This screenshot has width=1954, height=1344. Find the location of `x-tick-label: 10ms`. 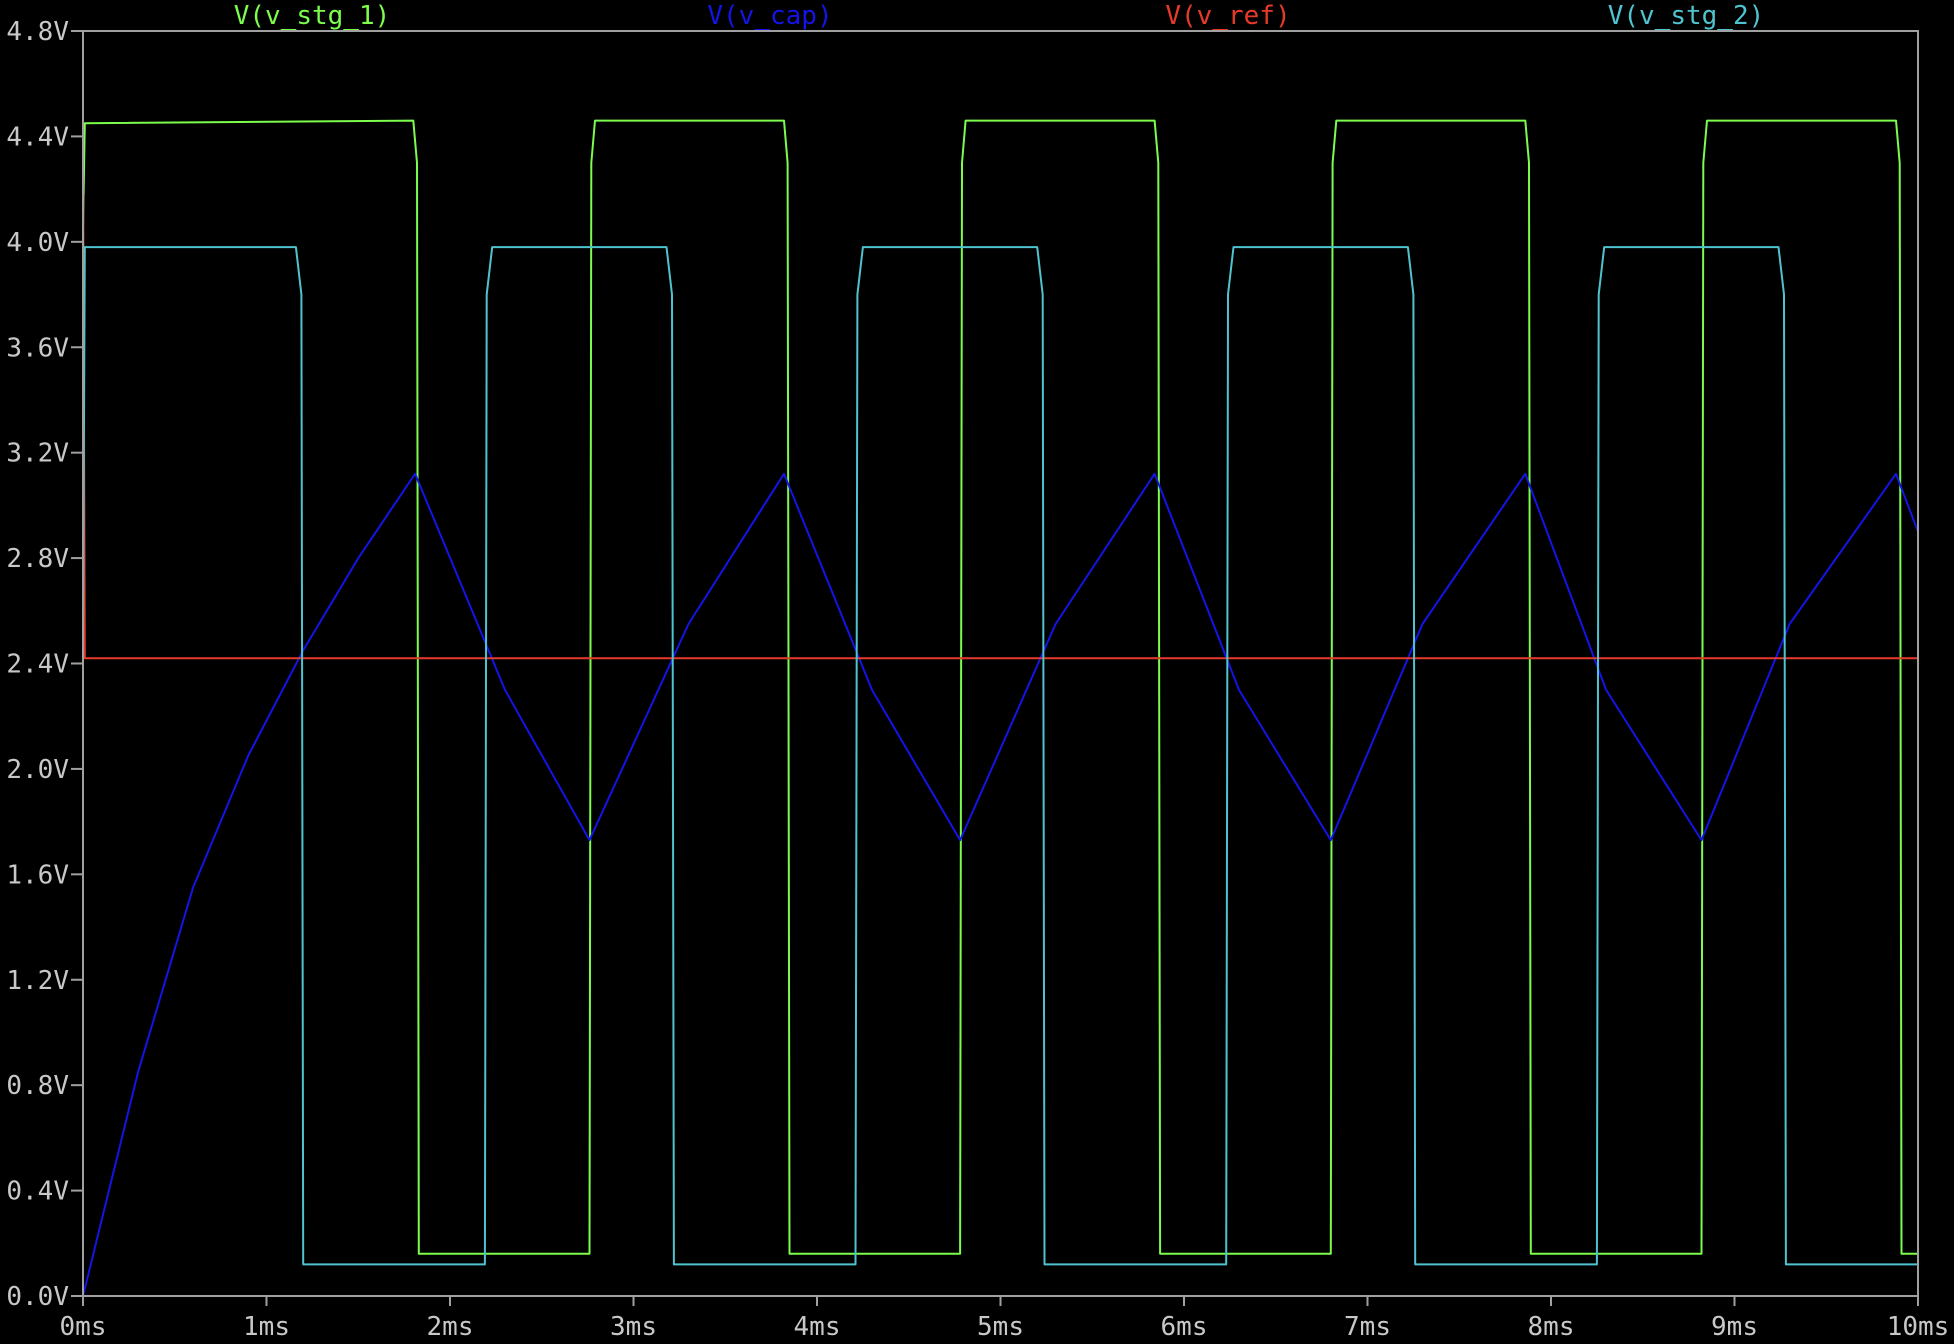

x-tick-label: 10ms is located at coordinates (1918, 1327).